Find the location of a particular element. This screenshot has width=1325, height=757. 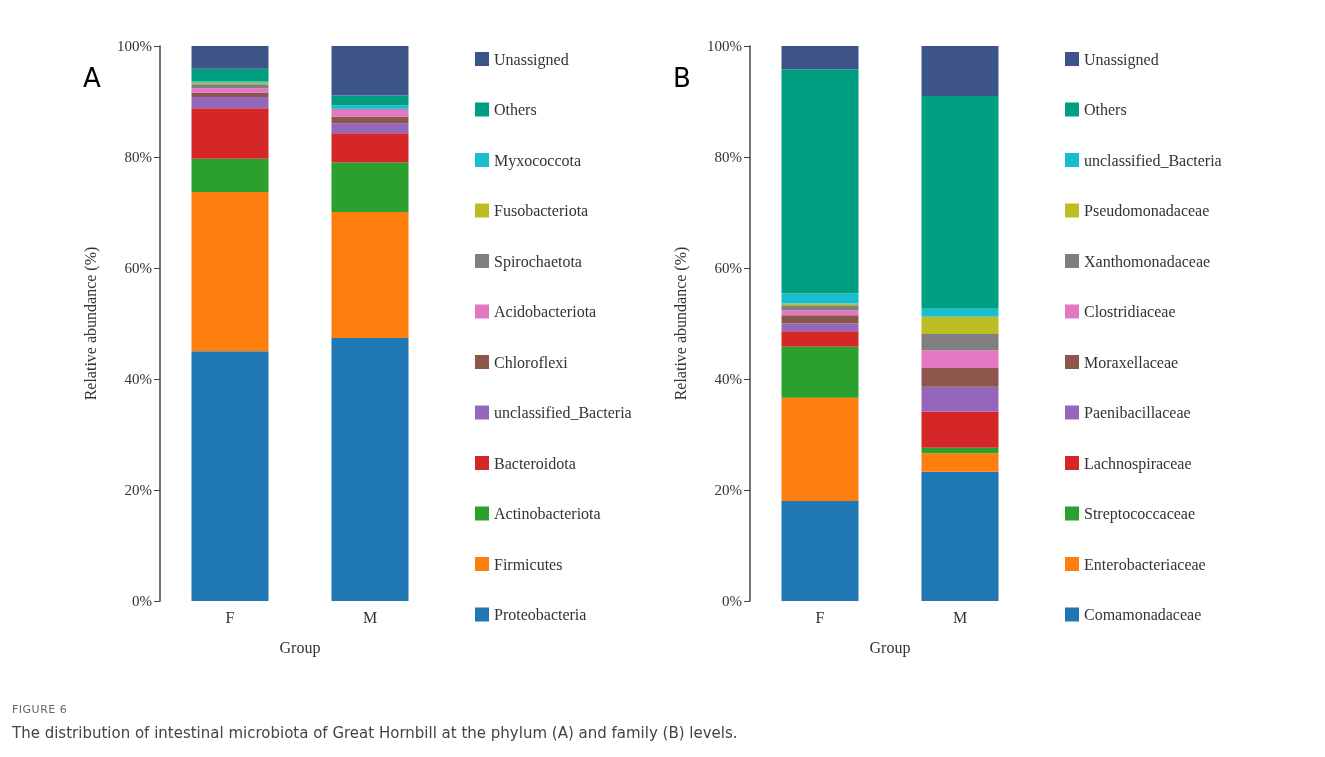

caption: FIGURE 6 is located at coordinates (40, 709).